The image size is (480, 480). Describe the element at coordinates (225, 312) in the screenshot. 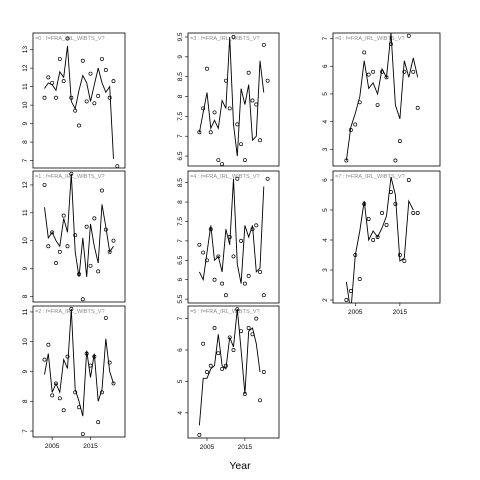

I see `panel-title: =5 : f=FRA_IRL_WIBTS_V?` at that location.